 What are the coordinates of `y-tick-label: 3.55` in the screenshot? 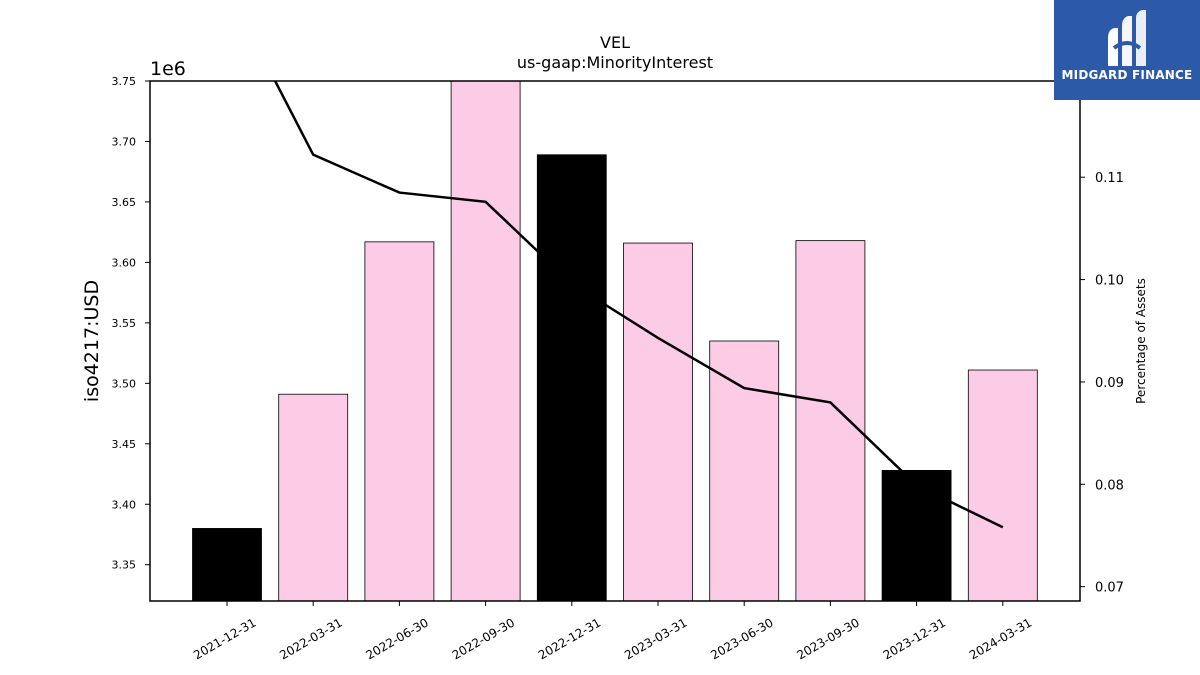 It's located at (124, 323).